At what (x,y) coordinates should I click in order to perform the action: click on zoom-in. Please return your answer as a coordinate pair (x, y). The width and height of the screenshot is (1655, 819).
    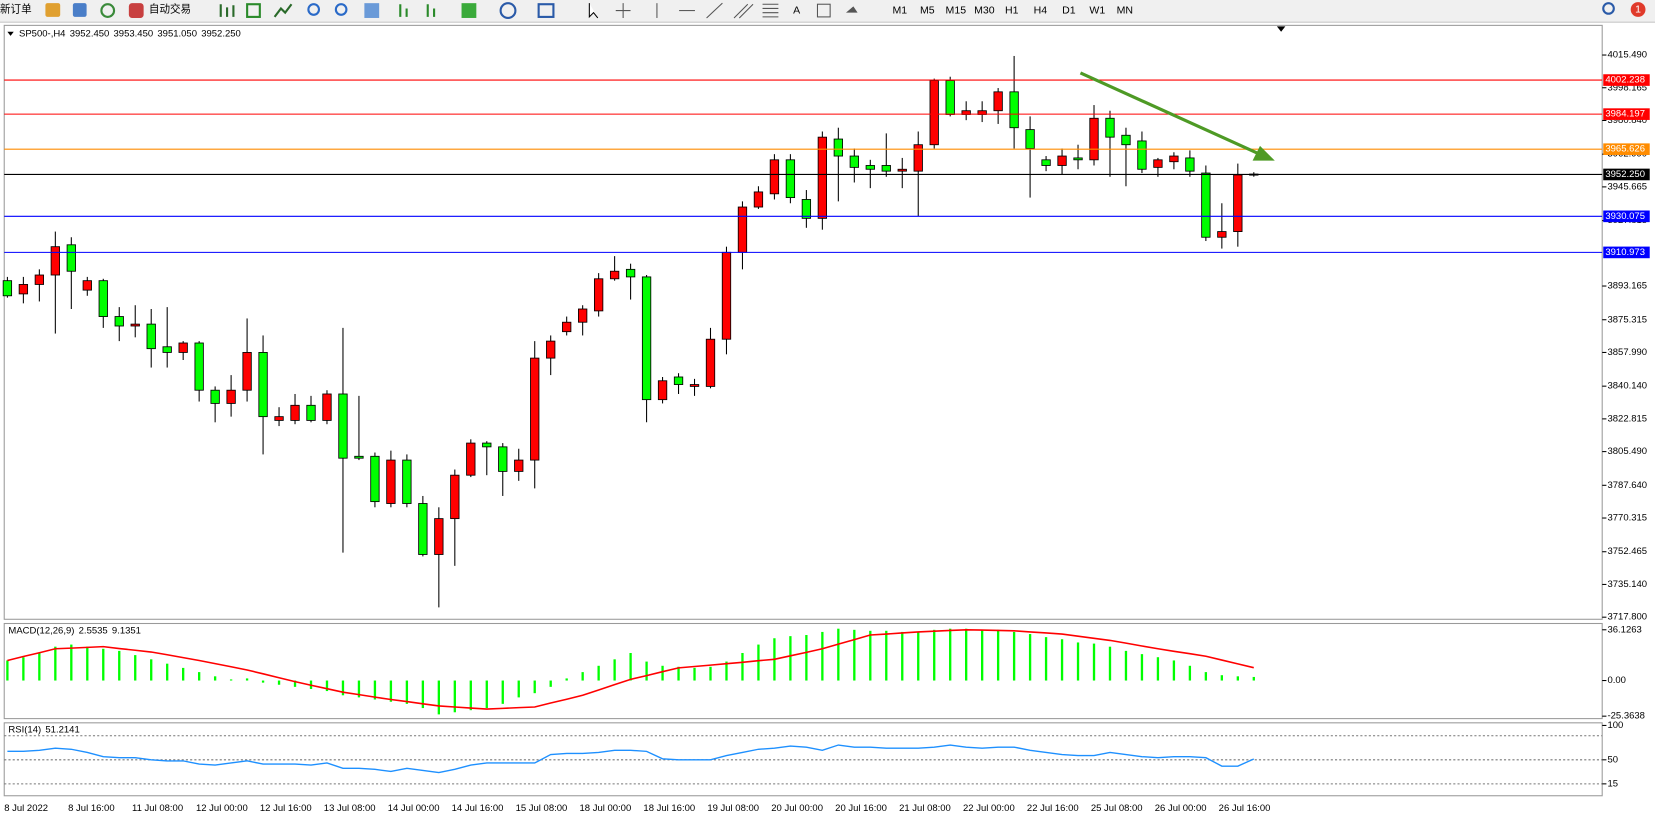
    Looking at the image, I should click on (314, 9).